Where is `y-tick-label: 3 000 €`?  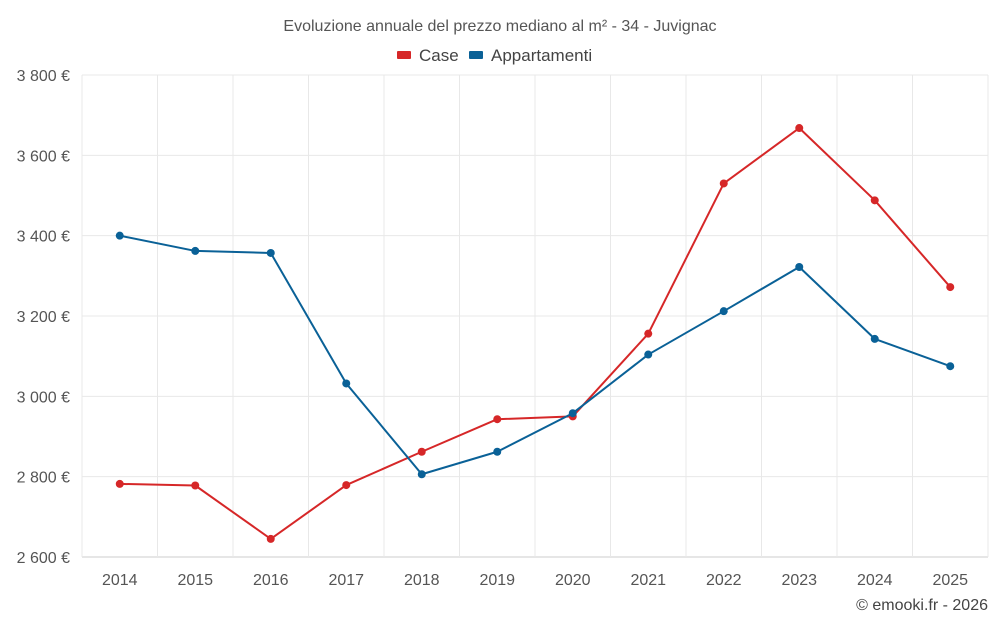 y-tick-label: 3 000 € is located at coordinates (43, 397).